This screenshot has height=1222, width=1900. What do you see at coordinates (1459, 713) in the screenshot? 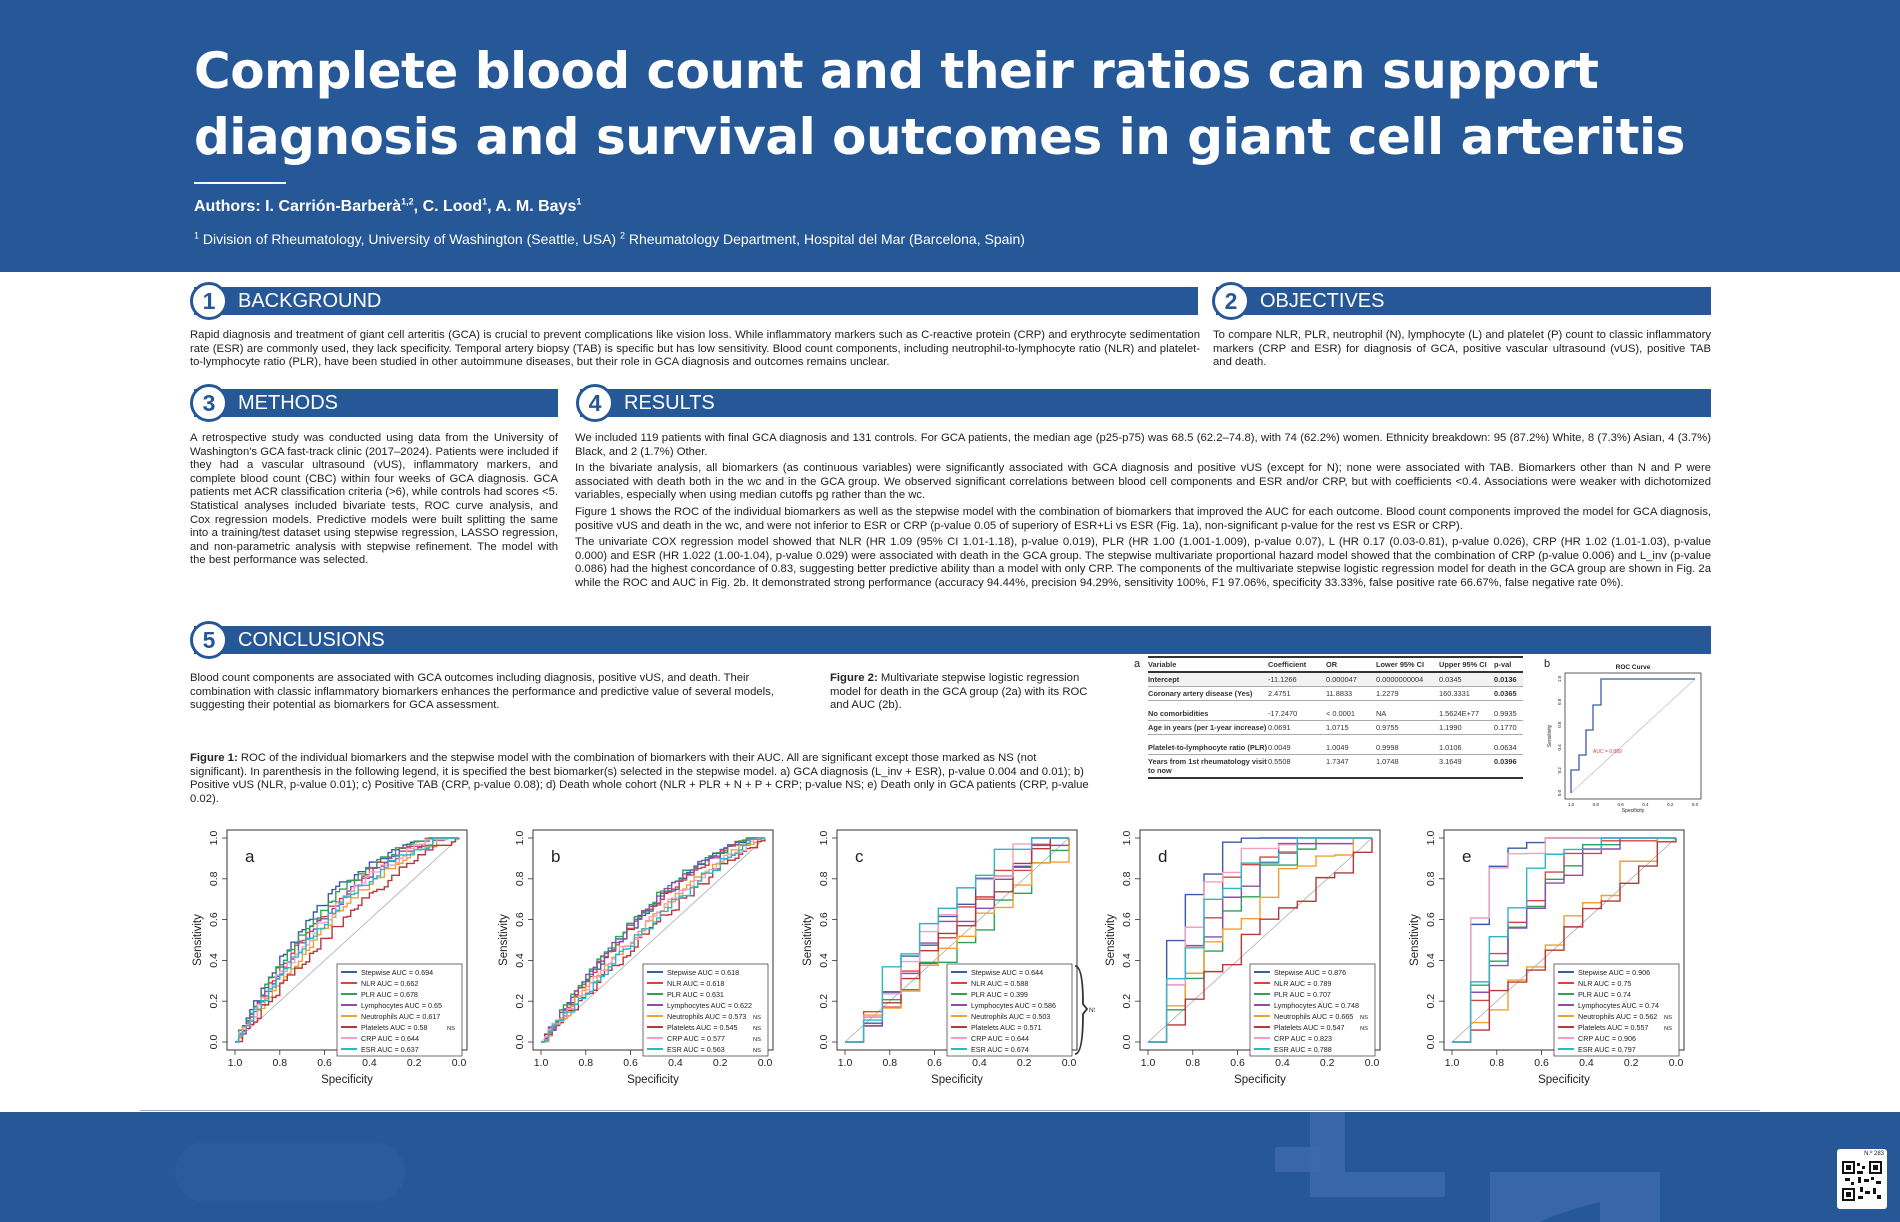
I see `table-cell: 1.5624E+77` at bounding box center [1459, 713].